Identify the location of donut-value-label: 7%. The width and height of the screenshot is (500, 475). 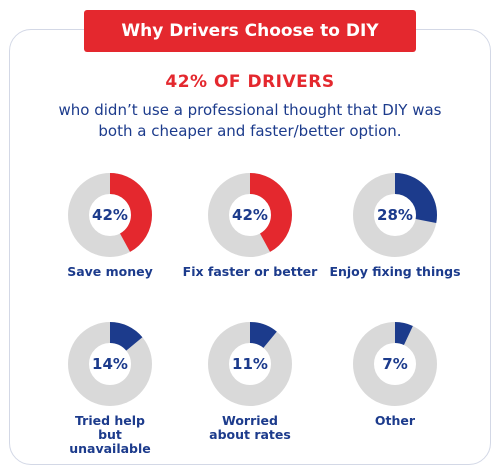
(394, 364).